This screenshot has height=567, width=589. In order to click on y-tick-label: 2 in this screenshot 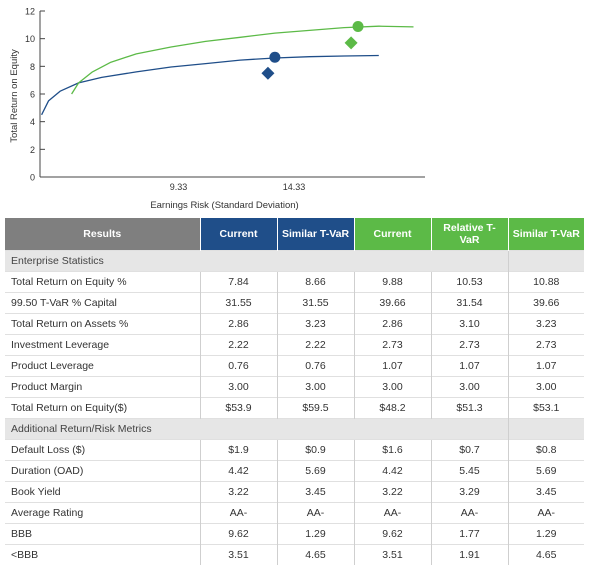, I will do `click(32, 150)`.